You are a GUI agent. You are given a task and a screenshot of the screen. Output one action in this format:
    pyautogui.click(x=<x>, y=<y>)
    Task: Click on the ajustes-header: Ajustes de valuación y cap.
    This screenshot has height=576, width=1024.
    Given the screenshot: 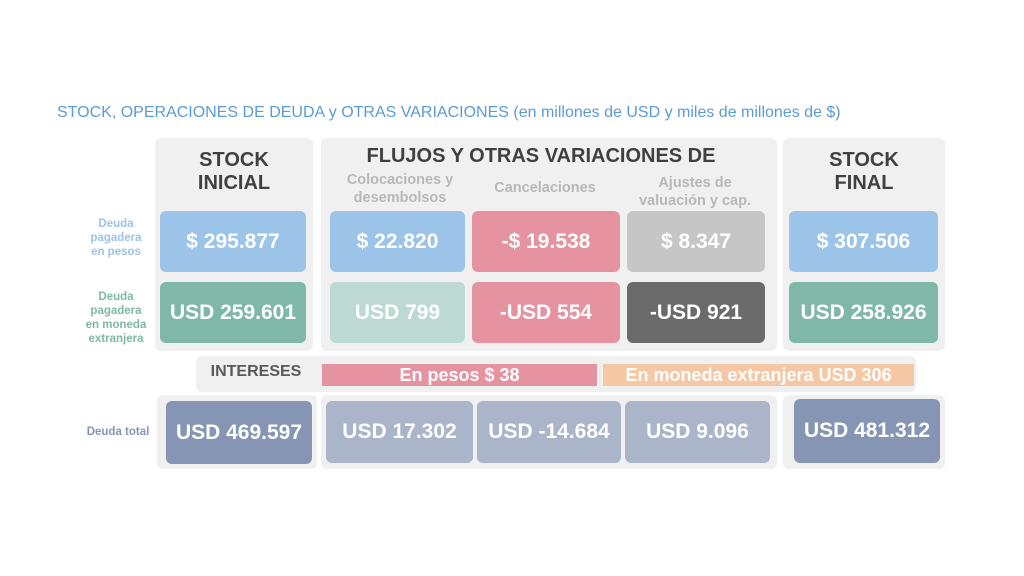 What is the action you would take?
    pyautogui.click(x=695, y=192)
    